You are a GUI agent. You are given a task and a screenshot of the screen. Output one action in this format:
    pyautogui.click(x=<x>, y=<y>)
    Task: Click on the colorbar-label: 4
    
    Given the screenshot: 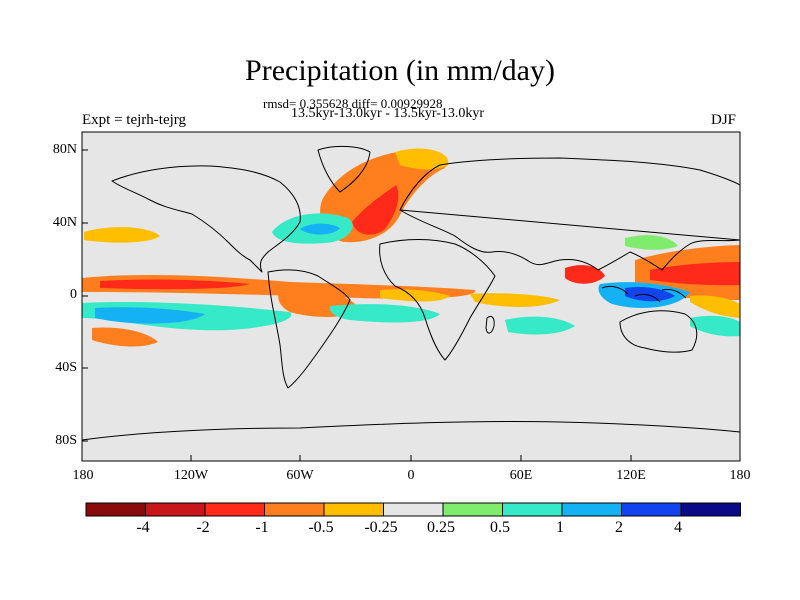 What is the action you would take?
    pyautogui.click(x=678, y=527)
    